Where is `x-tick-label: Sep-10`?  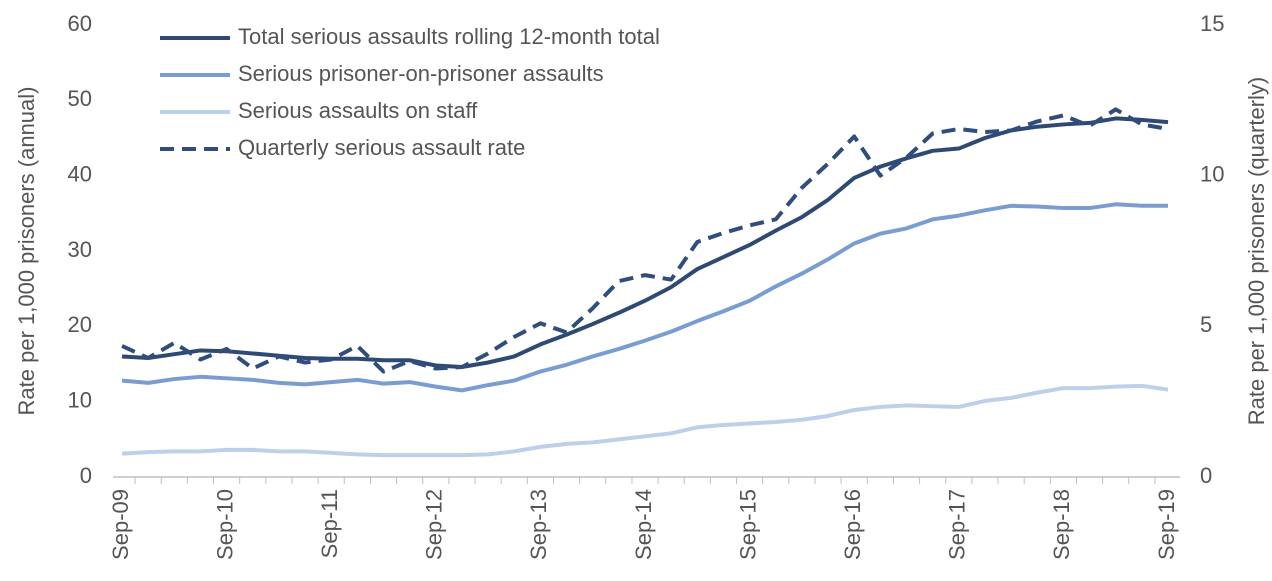 x-tick-label: Sep-10 is located at coordinates (224, 524).